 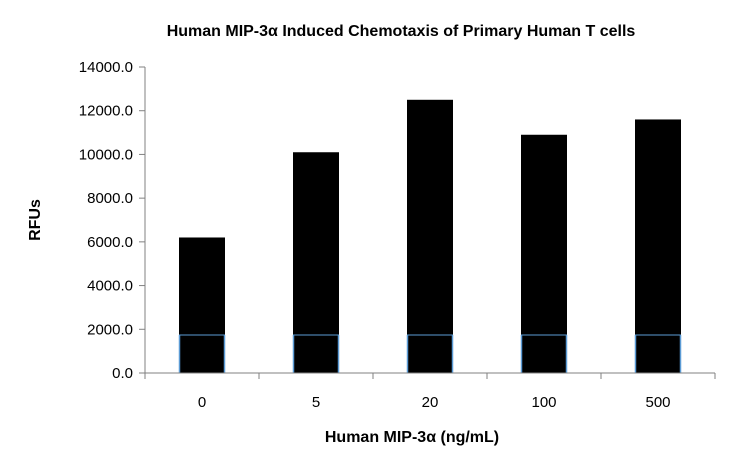 What do you see at coordinates (412, 437) in the screenshot?
I see `x-axis-title: Human MIP-3α (ng/mL)` at bounding box center [412, 437].